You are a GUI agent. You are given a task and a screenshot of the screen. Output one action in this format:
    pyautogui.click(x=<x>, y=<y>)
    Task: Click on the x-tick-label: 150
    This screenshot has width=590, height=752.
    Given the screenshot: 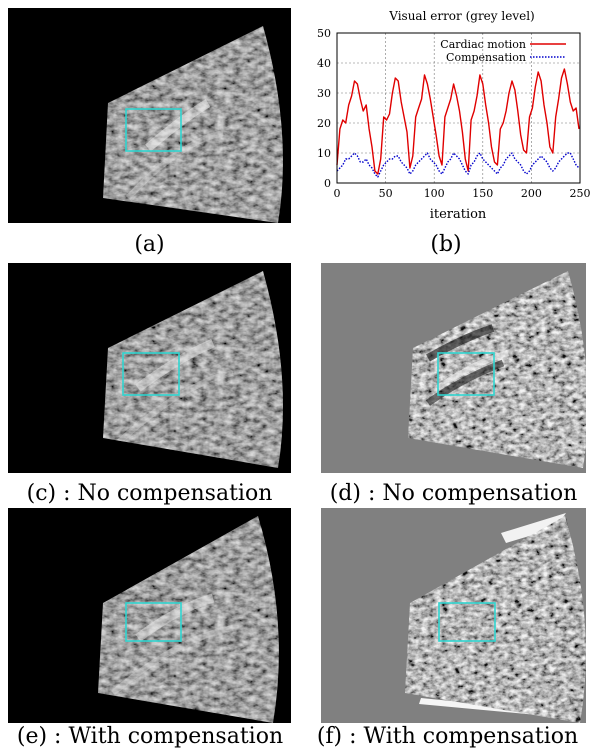 What is the action you would take?
    pyautogui.click(x=482, y=193)
    